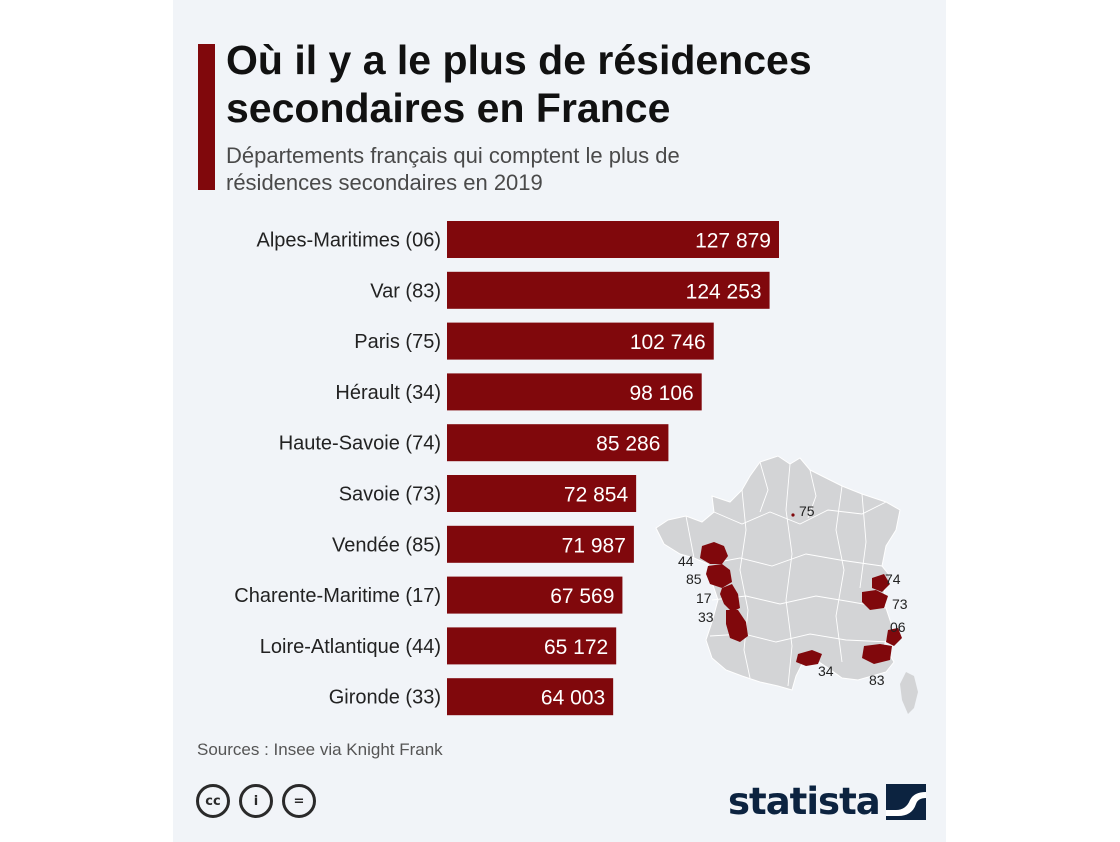 The height and width of the screenshot is (842, 1120). I want to click on map-label-83: 83, so click(877, 680).